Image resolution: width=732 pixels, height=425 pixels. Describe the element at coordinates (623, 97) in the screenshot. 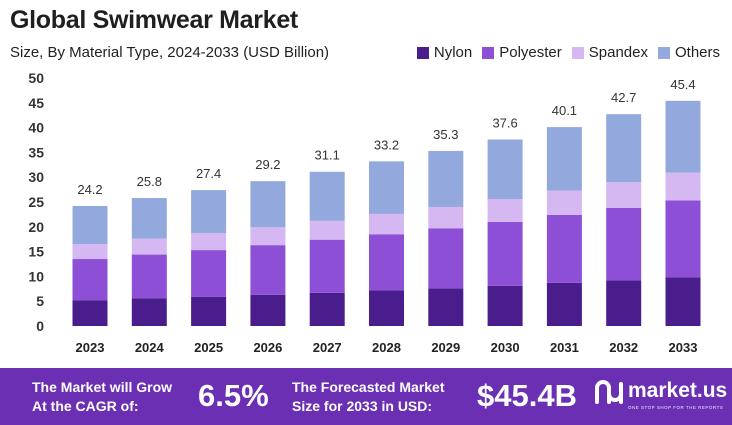

I see `total-value-label: 42.7` at that location.